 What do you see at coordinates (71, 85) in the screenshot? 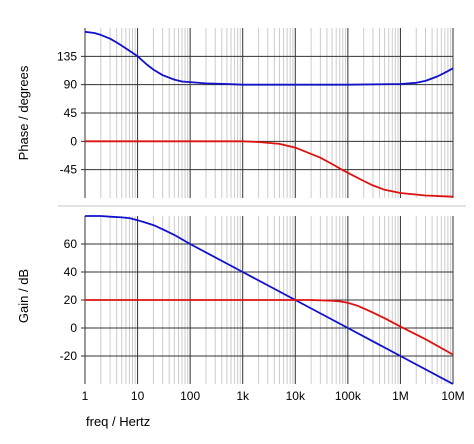
I see `y-tick-label: 90` at bounding box center [71, 85].